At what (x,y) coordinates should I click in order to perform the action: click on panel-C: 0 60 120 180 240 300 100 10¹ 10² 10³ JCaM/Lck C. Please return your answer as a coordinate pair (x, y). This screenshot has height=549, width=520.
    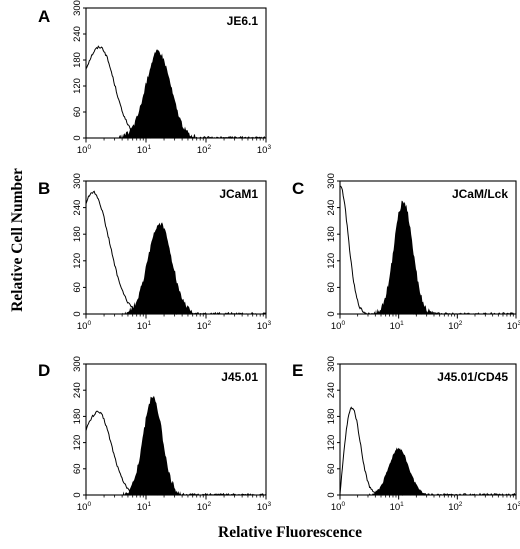
    Looking at the image, I should click on (406, 252).